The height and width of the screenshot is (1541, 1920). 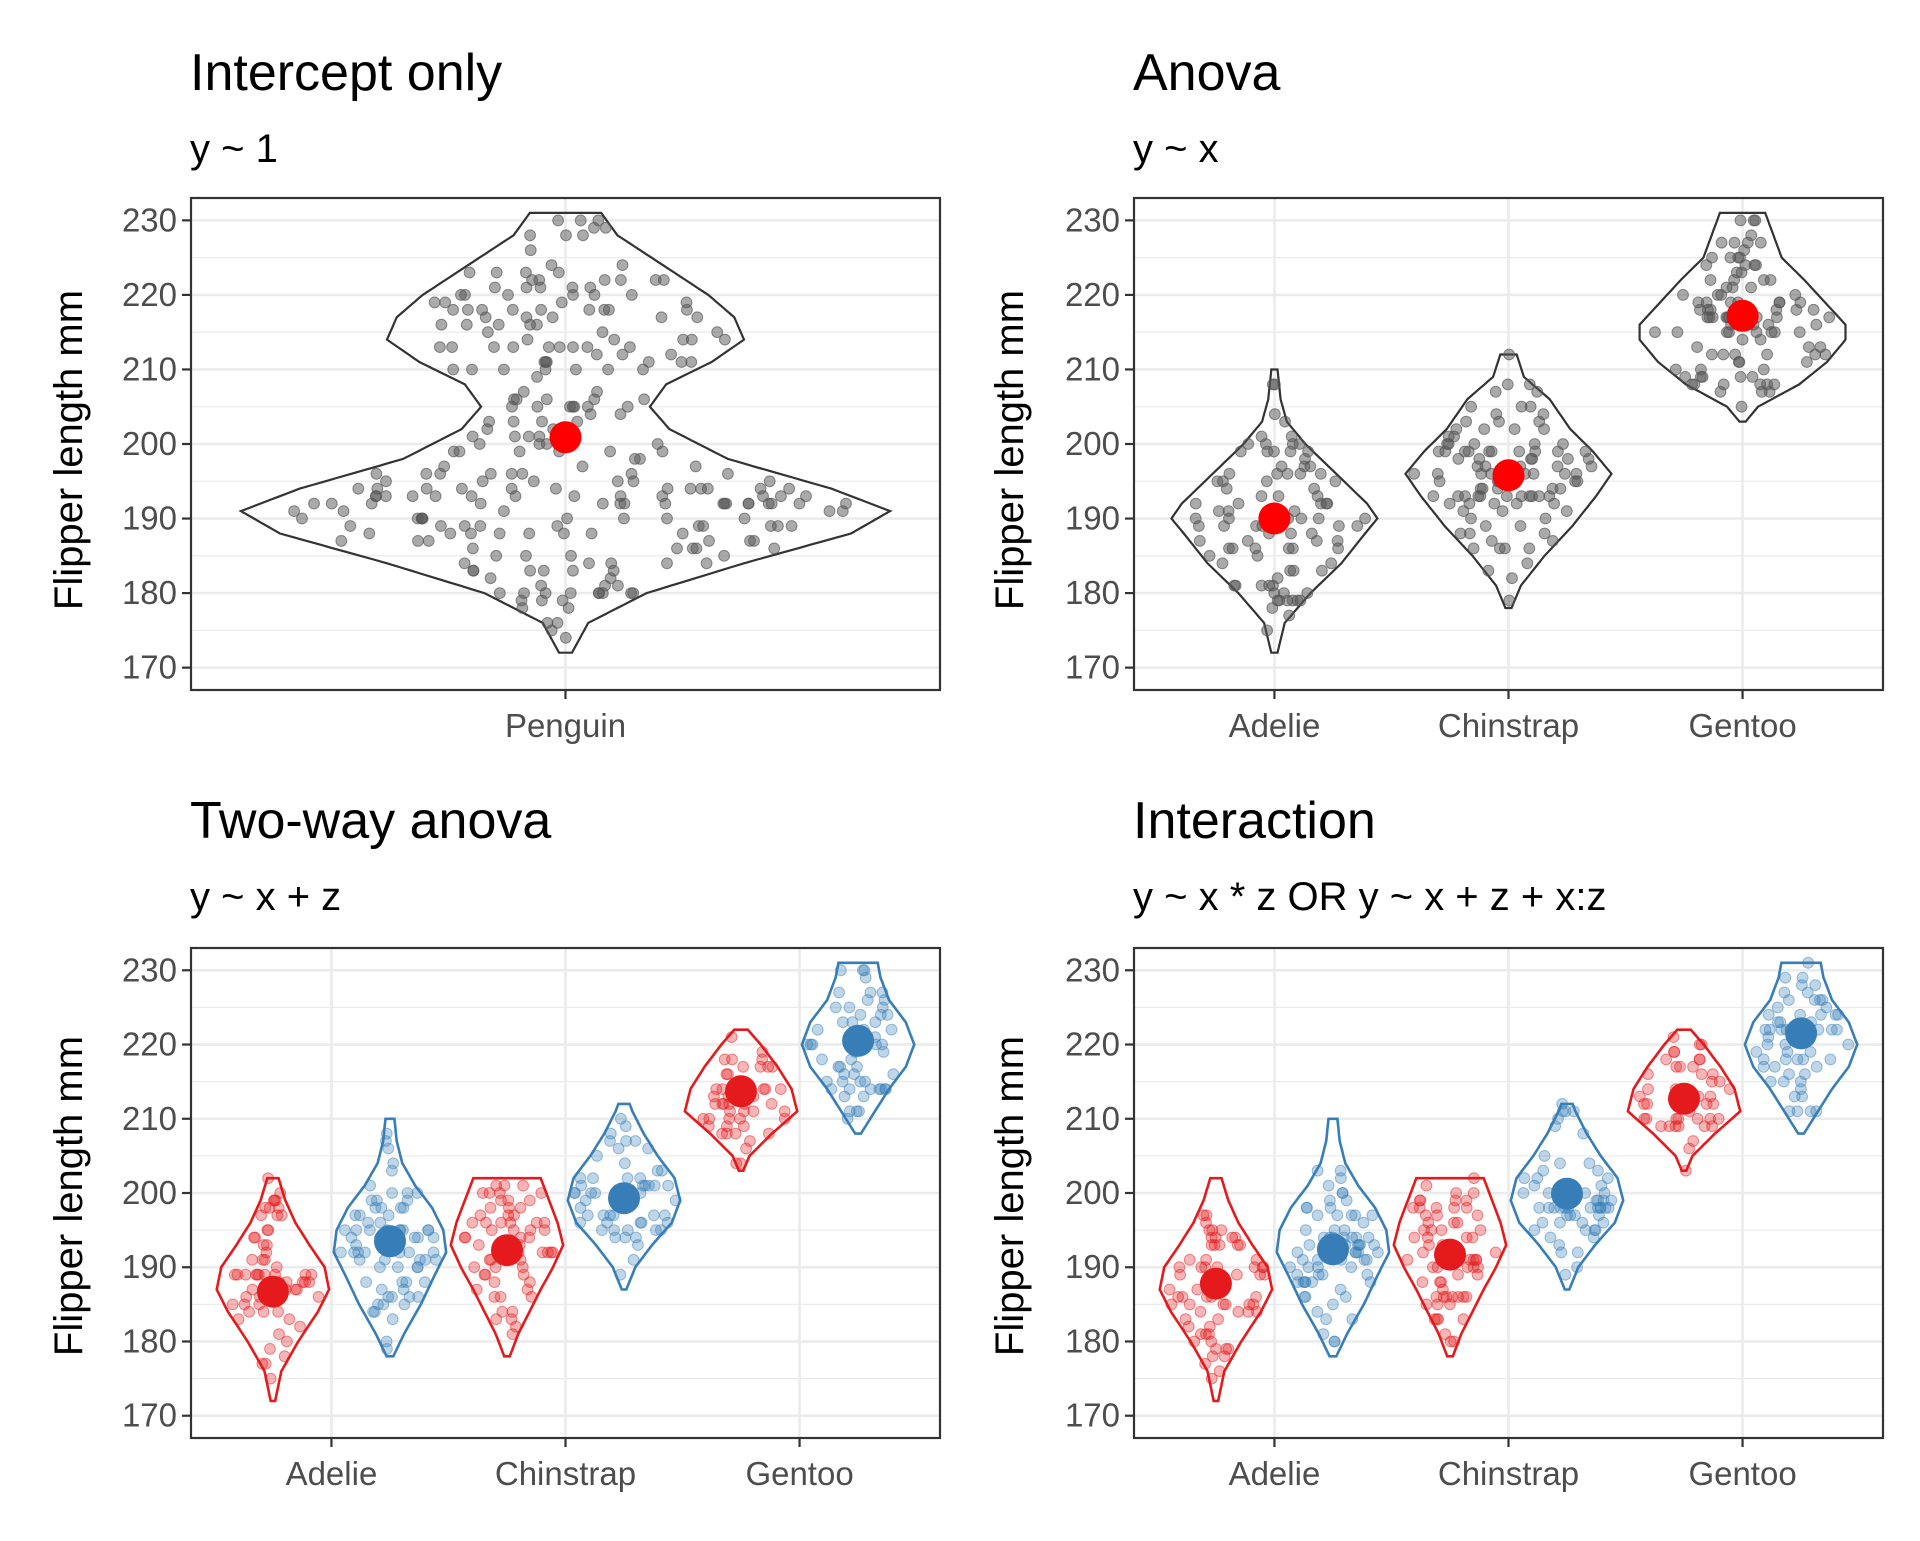 What do you see at coordinates (624, 1196) in the screenshot?
I see `violin-group` at bounding box center [624, 1196].